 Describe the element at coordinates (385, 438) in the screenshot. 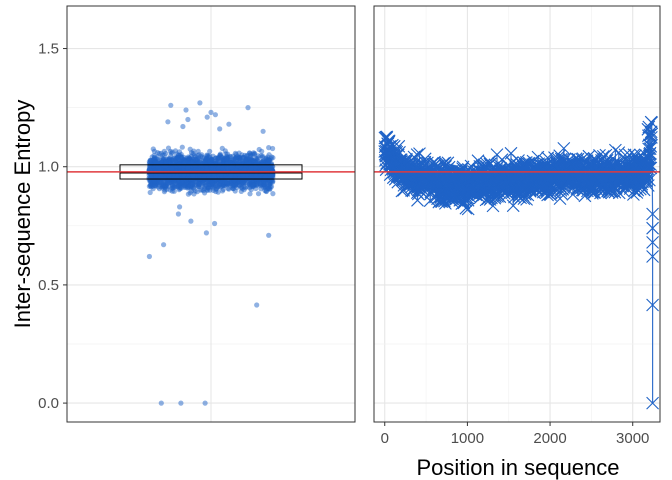

I see `x-tick-label: 0` at that location.